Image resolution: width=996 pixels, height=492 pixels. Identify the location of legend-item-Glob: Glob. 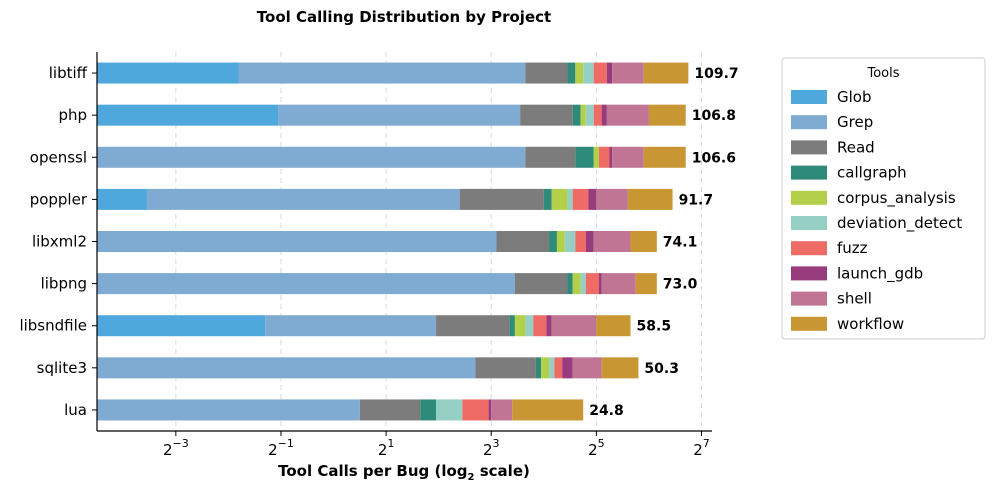
(831, 97).